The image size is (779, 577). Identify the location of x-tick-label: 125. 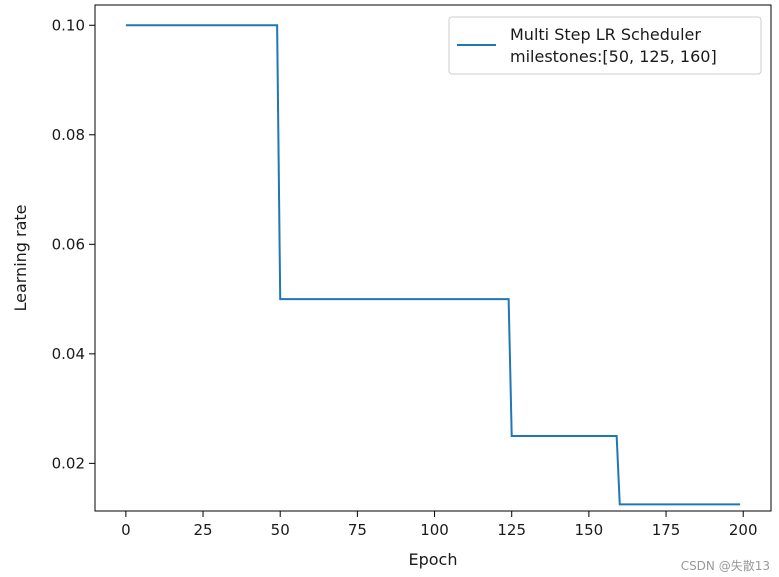
(511, 530).